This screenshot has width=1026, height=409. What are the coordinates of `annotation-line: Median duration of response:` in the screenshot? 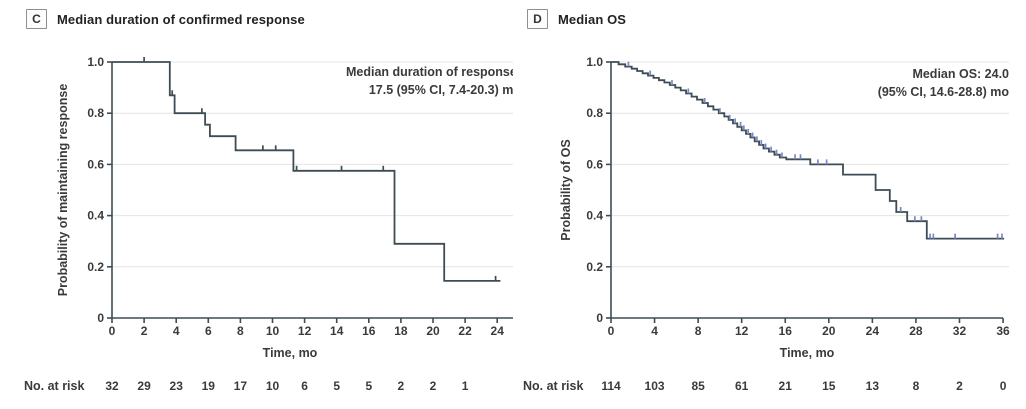 It's located at (429, 72).